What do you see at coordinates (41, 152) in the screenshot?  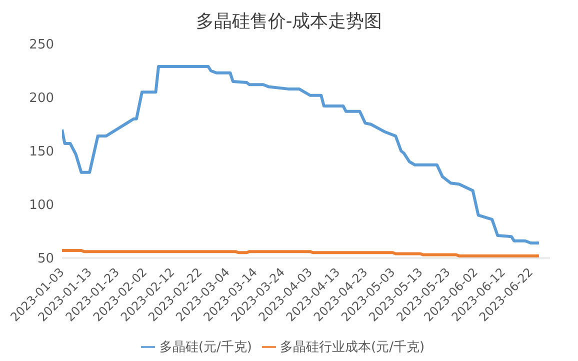 I see `y-tick-label: 150` at bounding box center [41, 152].